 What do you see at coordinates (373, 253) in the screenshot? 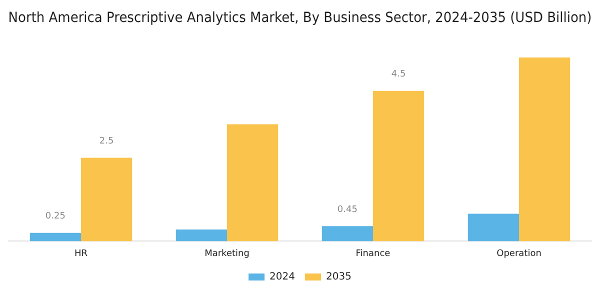
I see `x-tick-label: Finance` at bounding box center [373, 253].